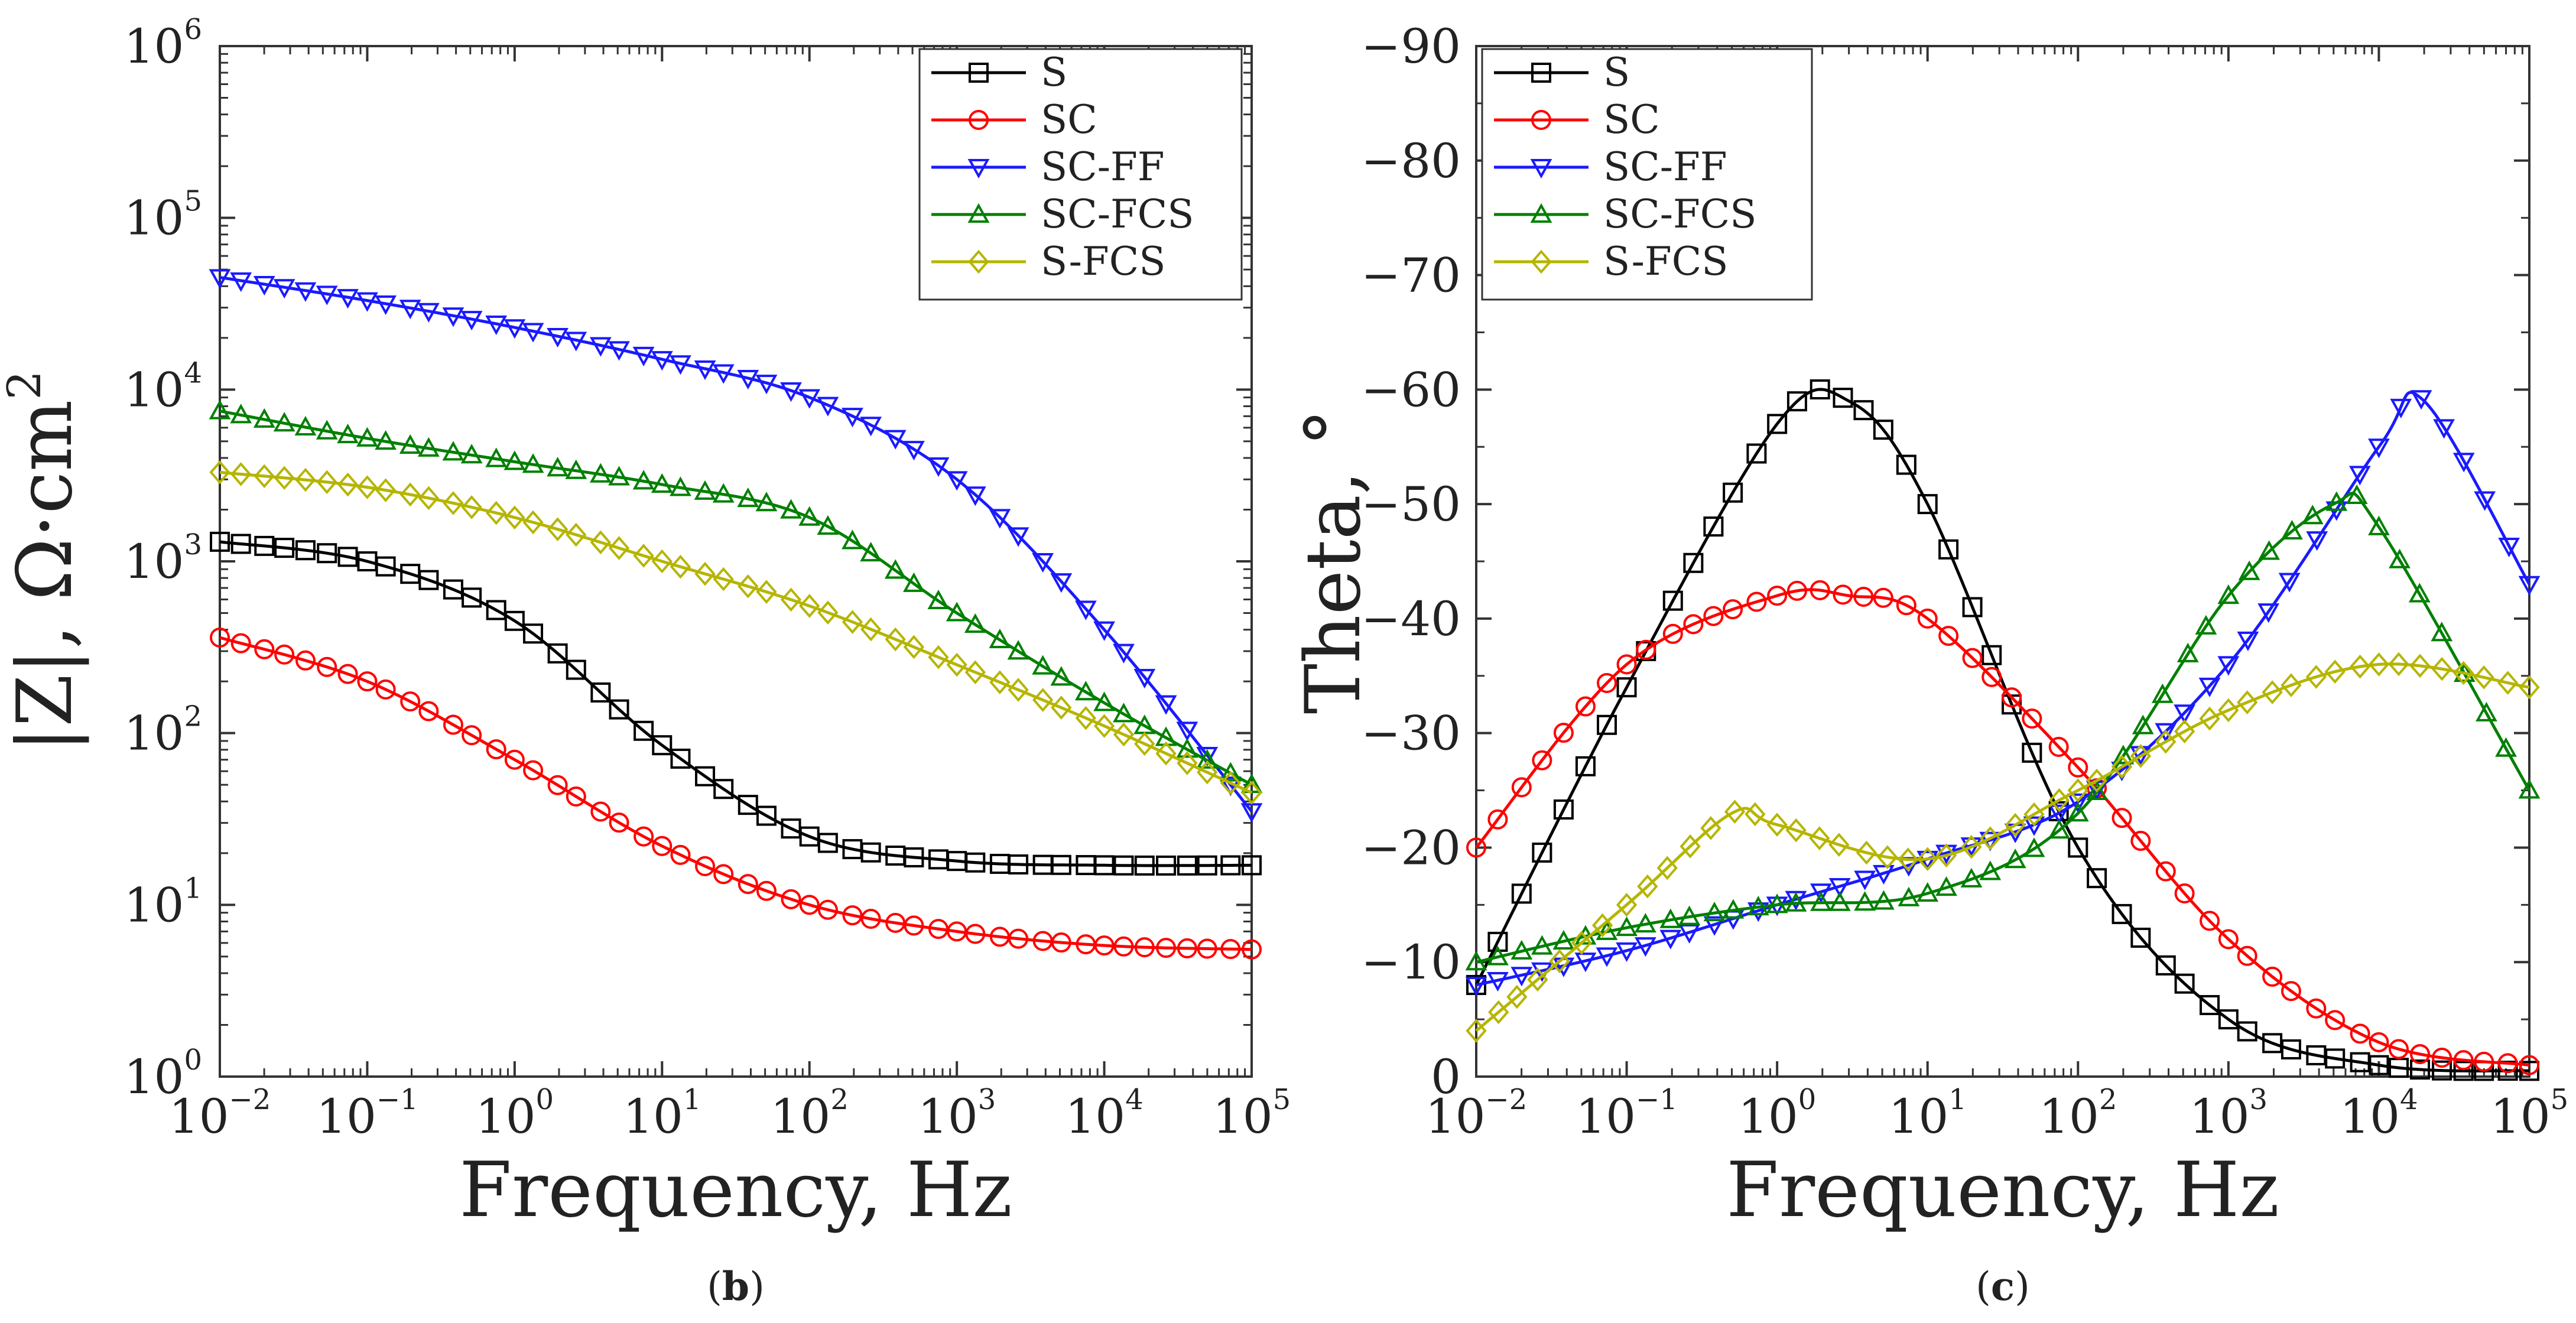  Describe the element at coordinates (1446, 1076) in the screenshot. I see `y-tick-label: 0` at that location.